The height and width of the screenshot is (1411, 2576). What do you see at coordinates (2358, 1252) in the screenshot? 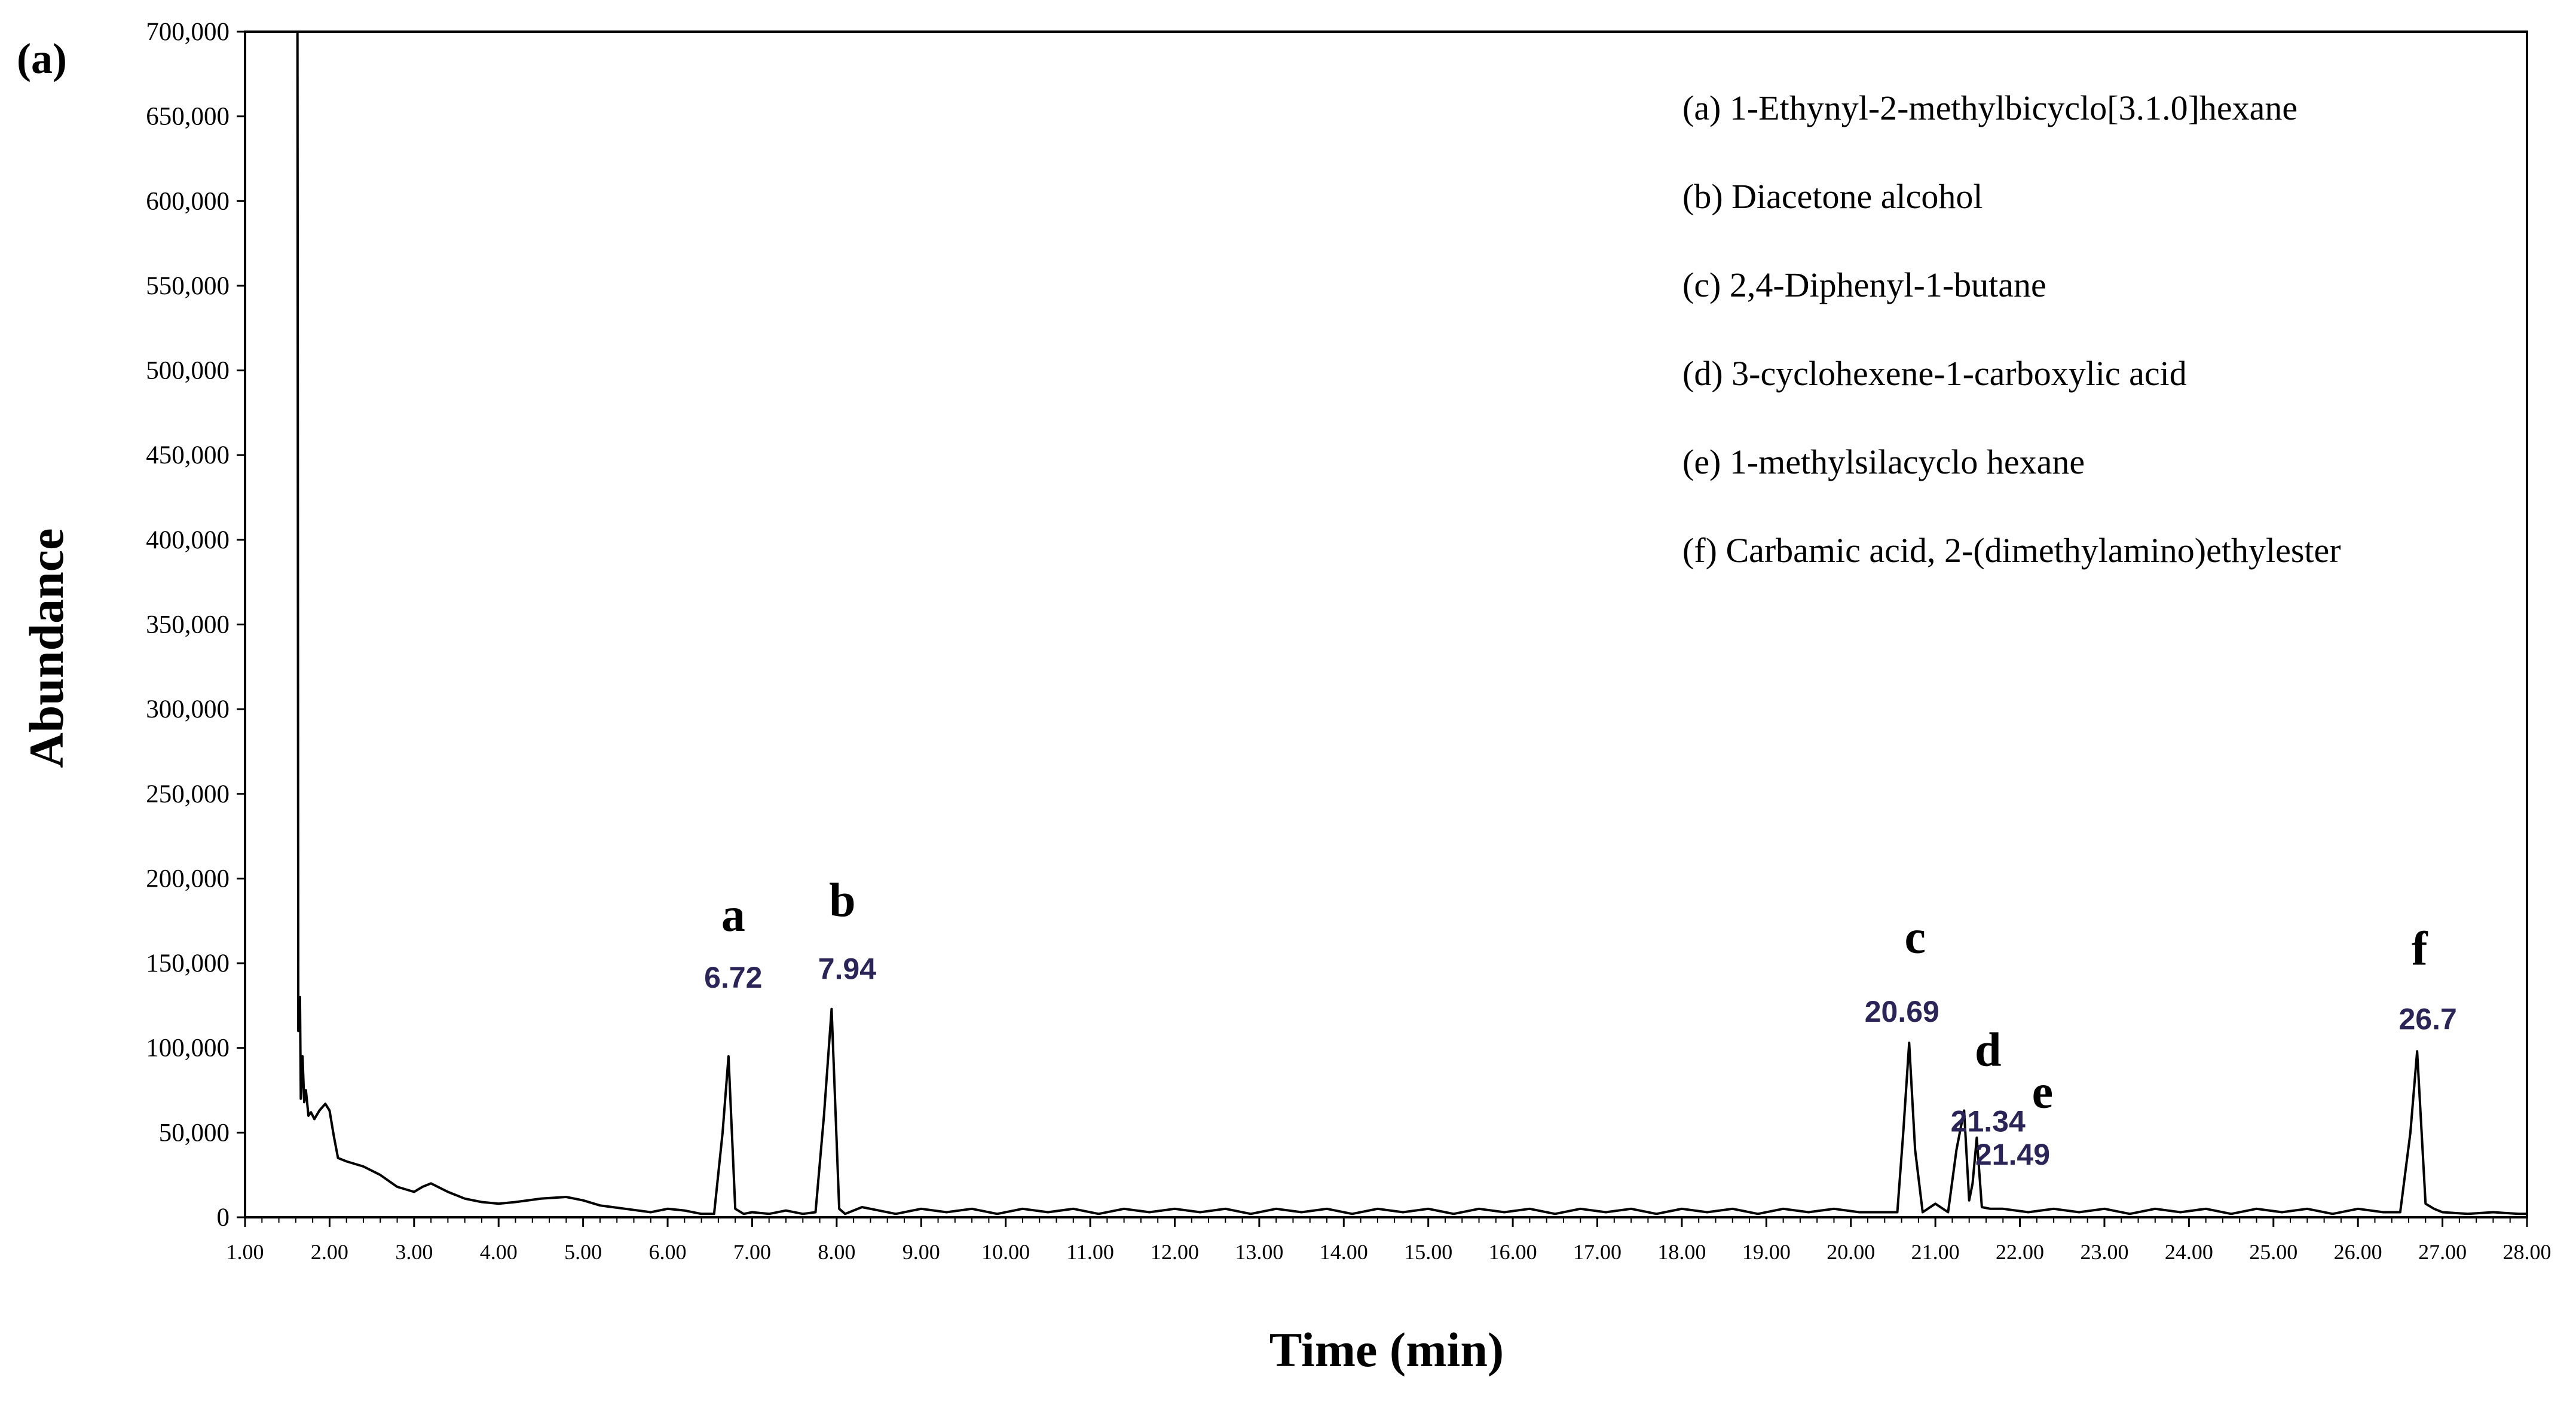
I see `x-tick-label: 26.00` at bounding box center [2358, 1252].